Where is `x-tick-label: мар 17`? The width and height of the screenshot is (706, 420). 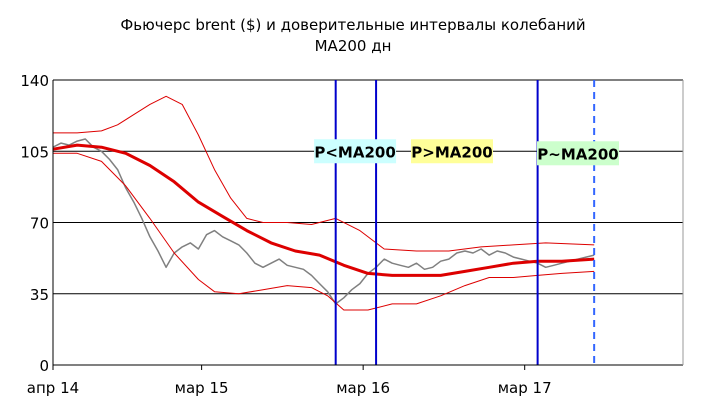 x-tick-label: мар 17 is located at coordinates (525, 388).